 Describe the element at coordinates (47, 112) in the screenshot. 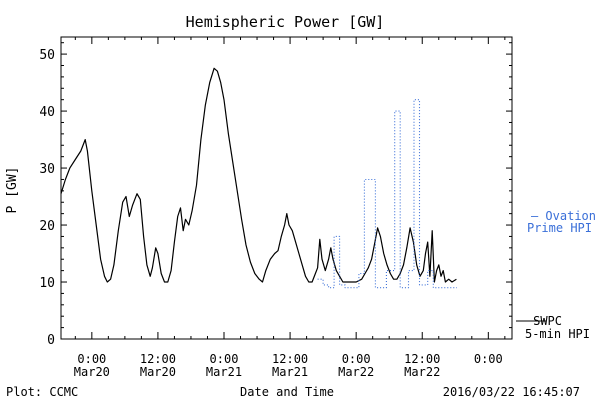

I see `y-tick-label-40: 40` at that location.